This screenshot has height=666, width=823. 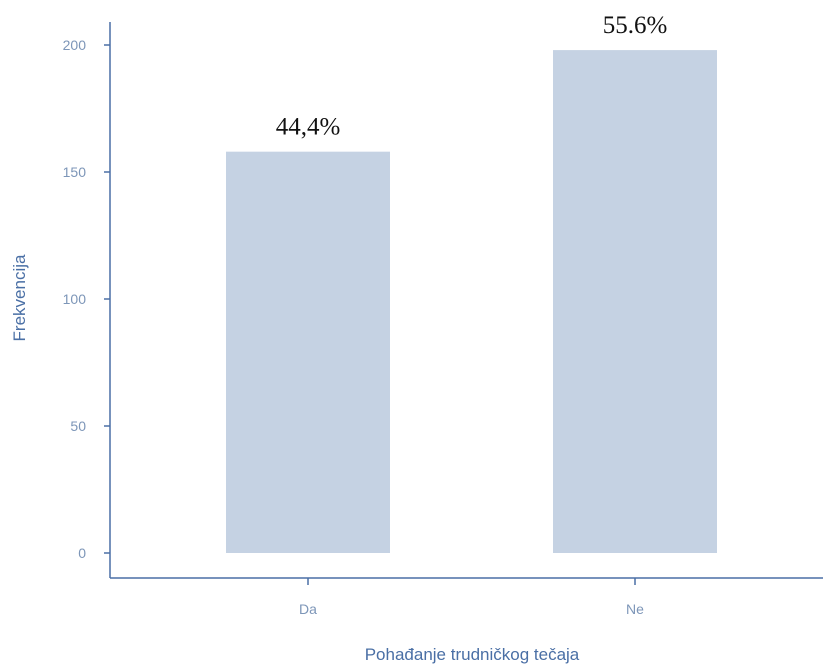 I want to click on data-label-ne: 55.6%, so click(x=635, y=25).